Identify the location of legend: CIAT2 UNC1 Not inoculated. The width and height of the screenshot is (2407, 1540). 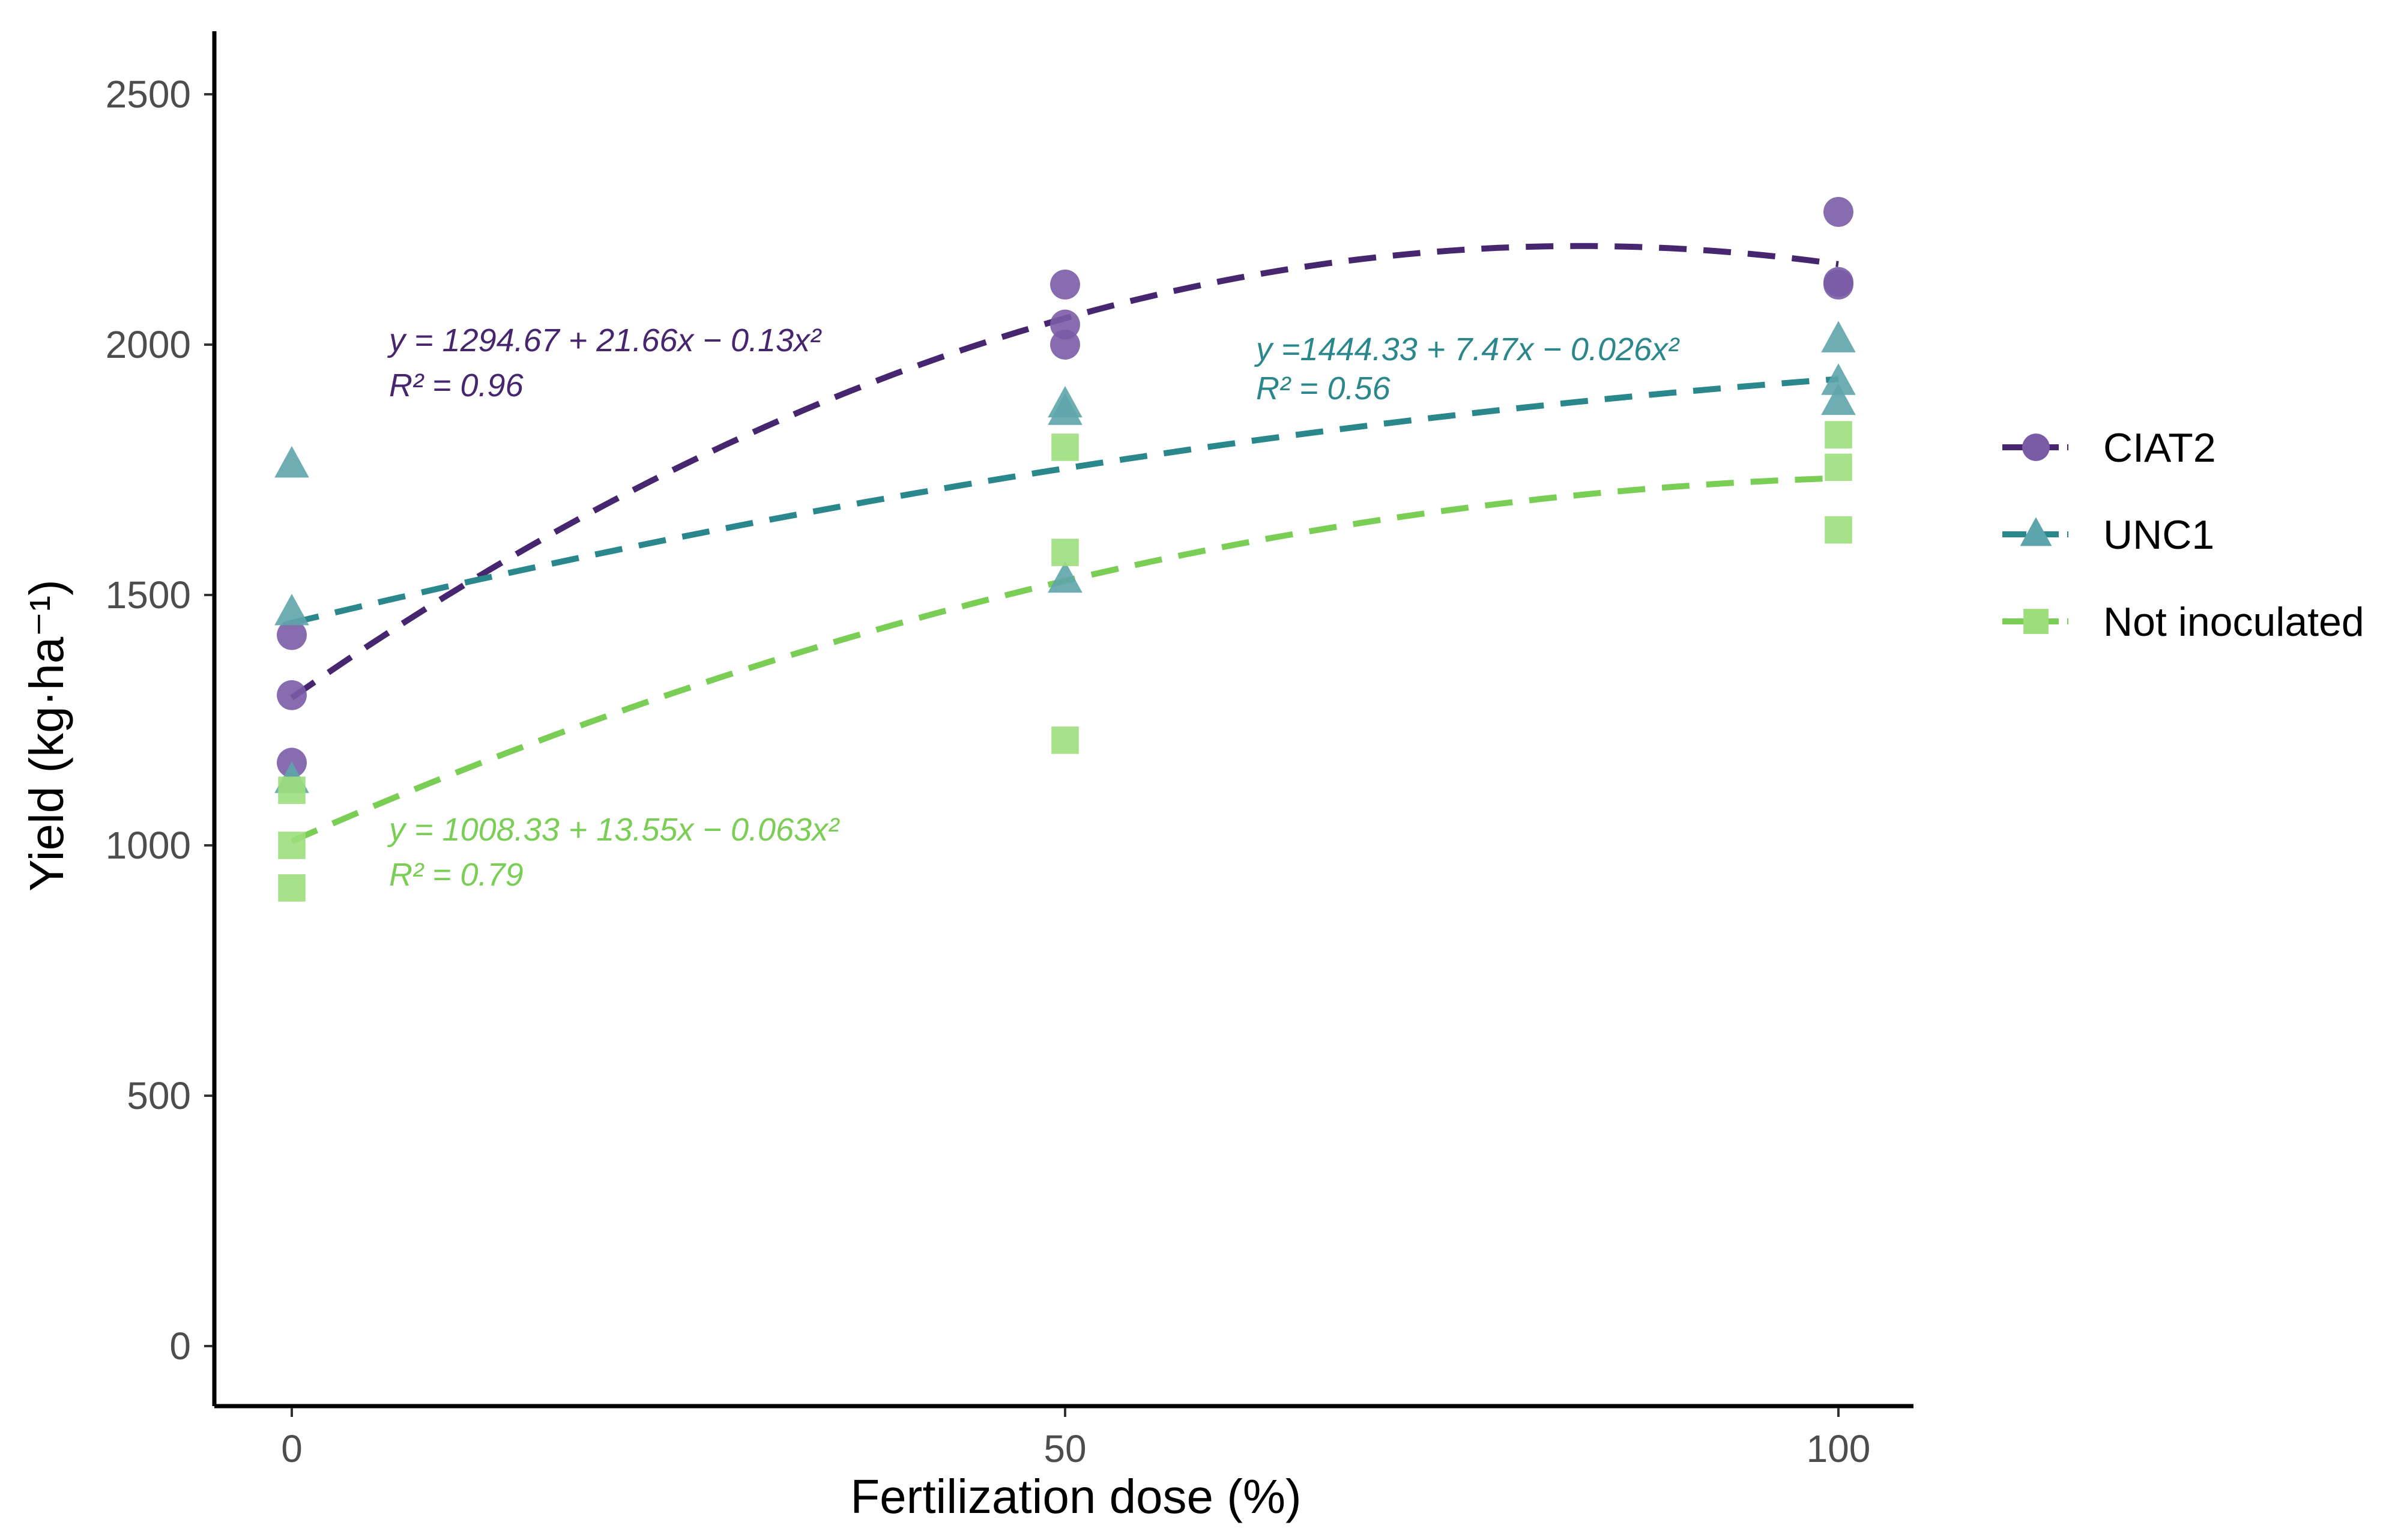
(2183, 535).